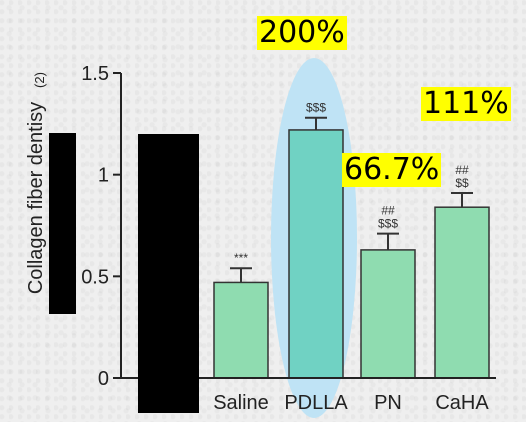  I want to click on y-tick-label: 1, so click(103, 176).